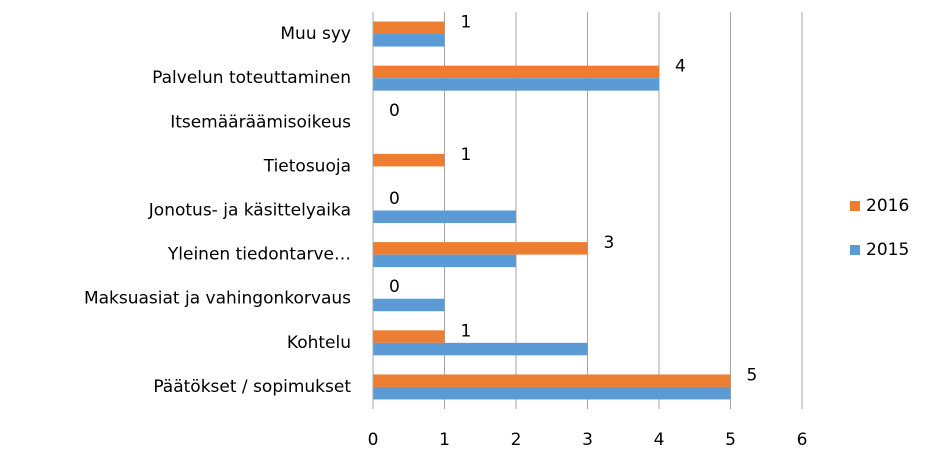  I want to click on x-tick-label: 0, so click(373, 440).